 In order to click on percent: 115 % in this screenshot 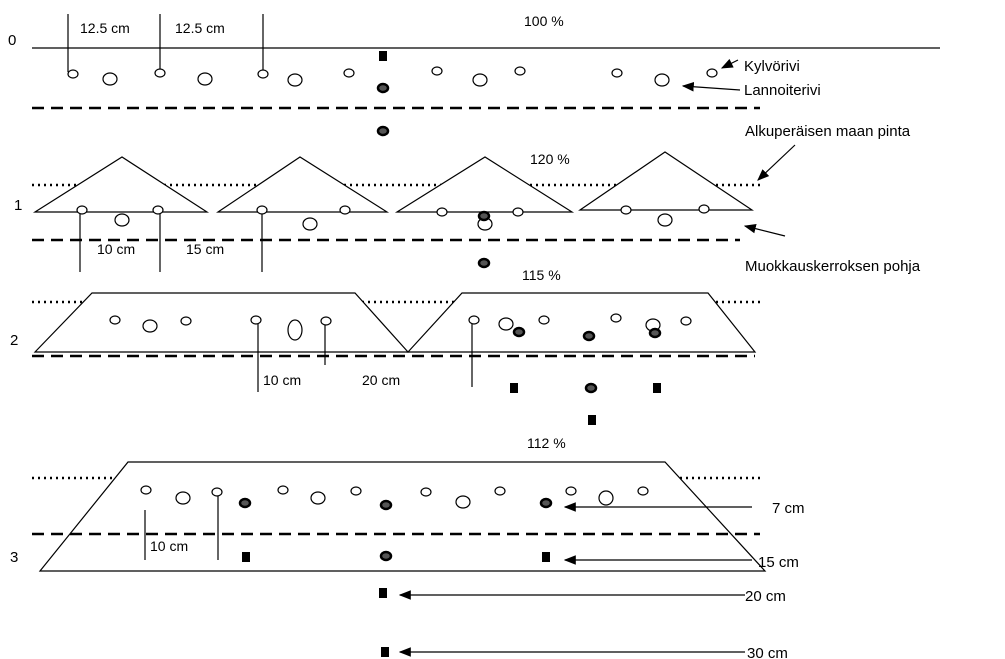, I will do `click(541, 275)`.